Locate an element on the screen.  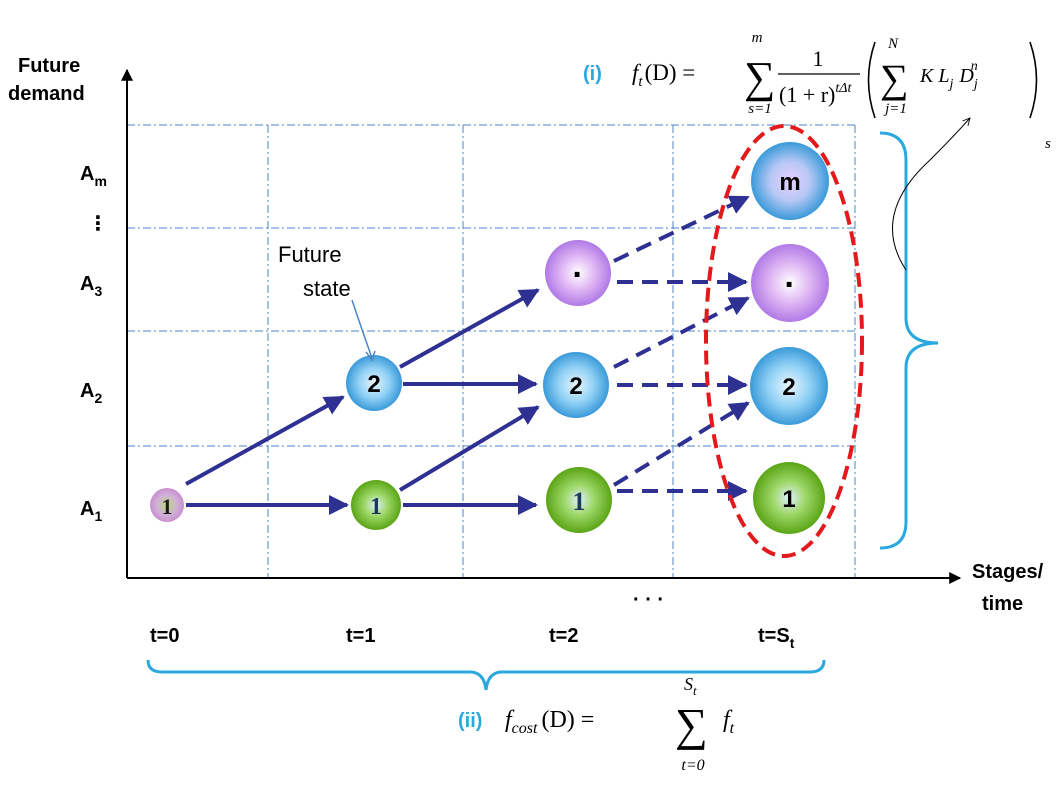
transition-arrows-dashed is located at coordinates (681, 348).